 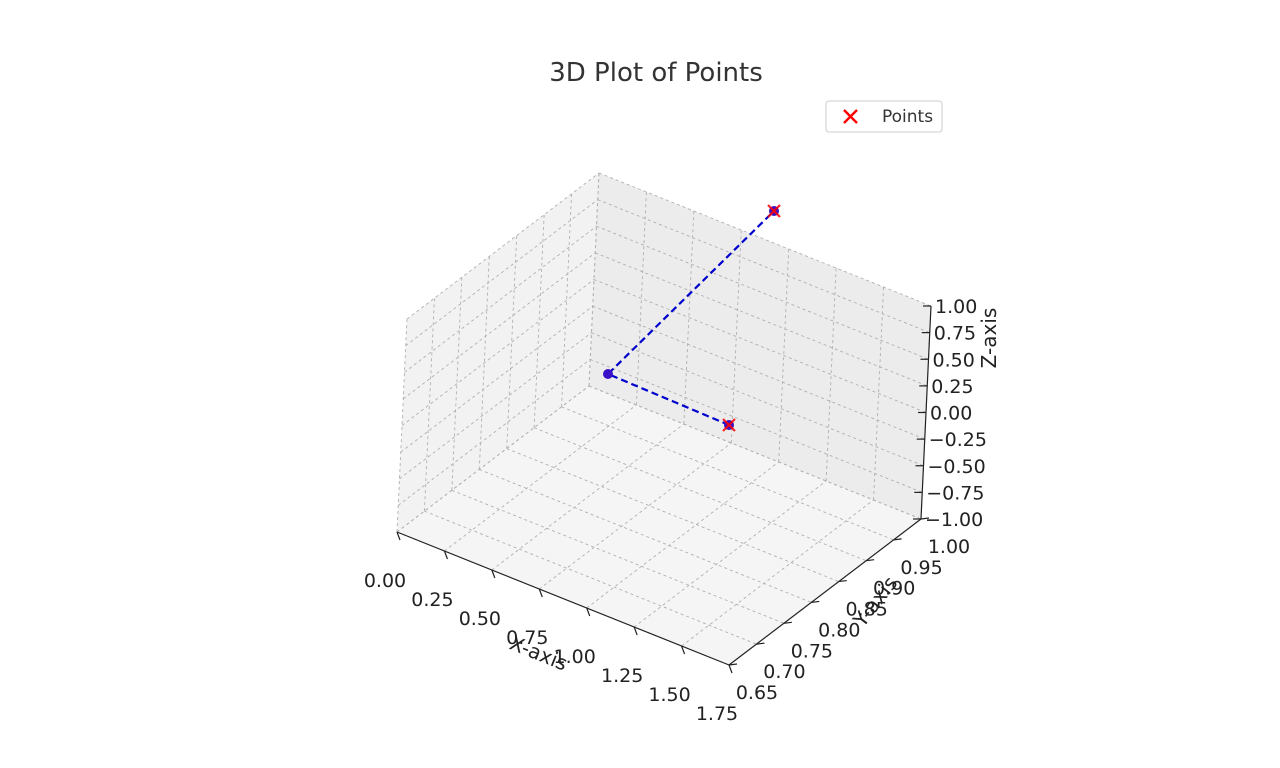 What do you see at coordinates (757, 693) in the screenshot?
I see `y-tick-label: 0.65` at bounding box center [757, 693].